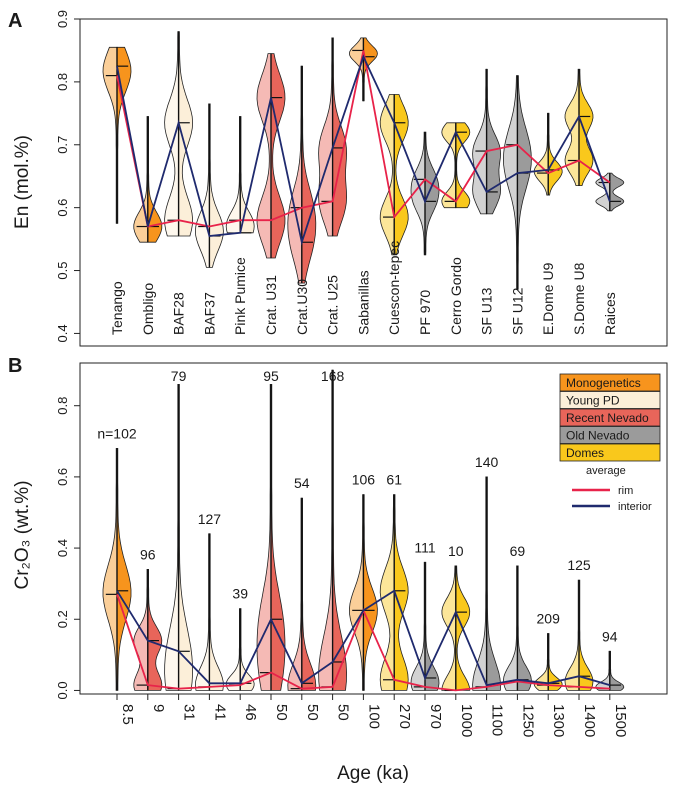 This screenshot has height=788, width=680. Describe the element at coordinates (610, 636) in the screenshot. I see `count-label: 94` at that location.